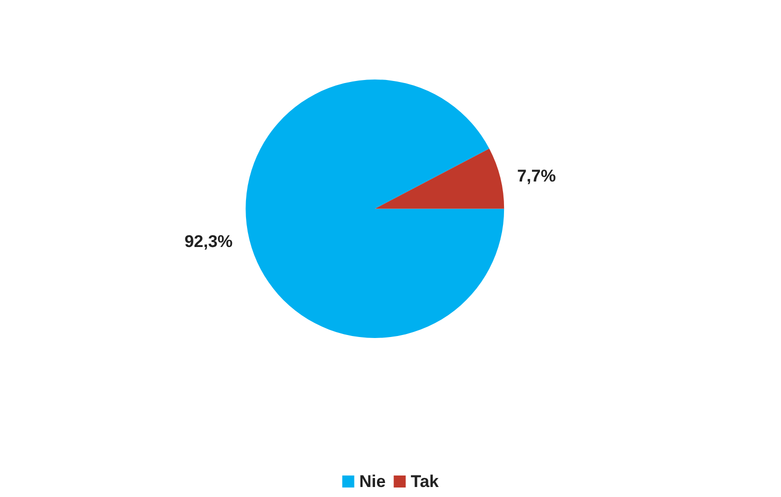  Describe the element at coordinates (208, 242) in the screenshot. I see `data-label: 92,3%` at that location.